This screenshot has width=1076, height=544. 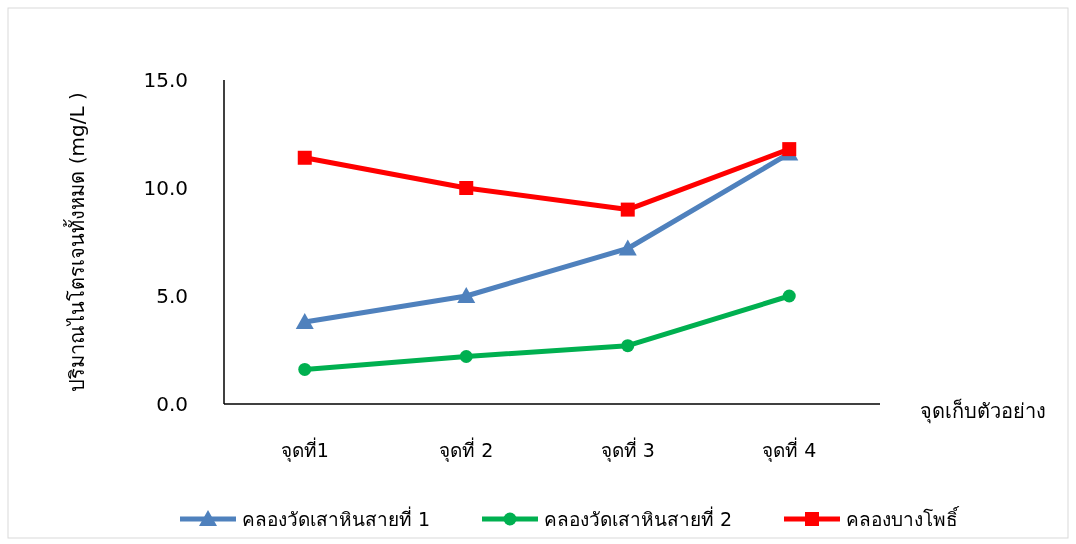 I want to click on y-axis-title: ปริมาณไนโตรเจนทั้งหมด (mg/L ), so click(x=76, y=242).